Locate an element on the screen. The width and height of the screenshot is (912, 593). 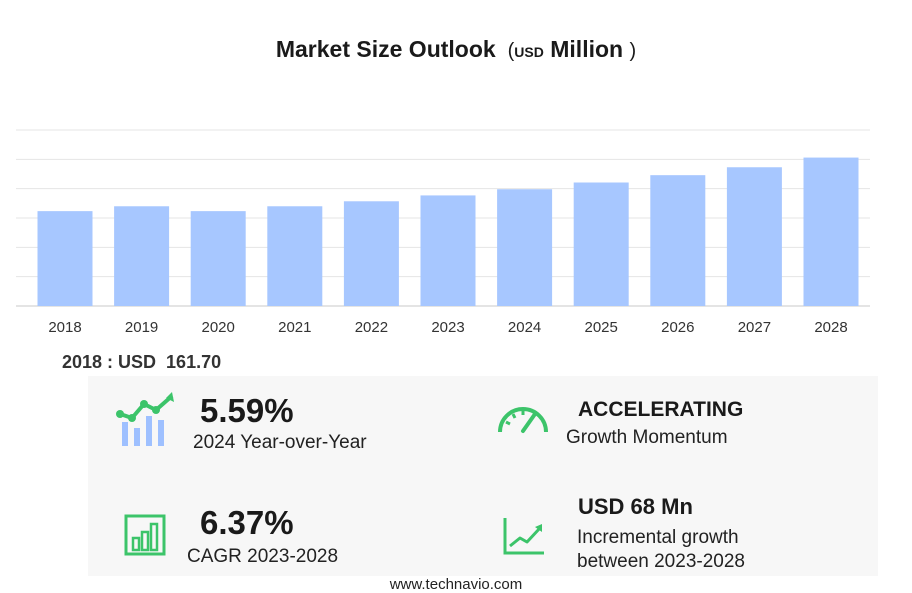
base-year-stat: 2018 : USD 161.70 is located at coordinates (142, 362).